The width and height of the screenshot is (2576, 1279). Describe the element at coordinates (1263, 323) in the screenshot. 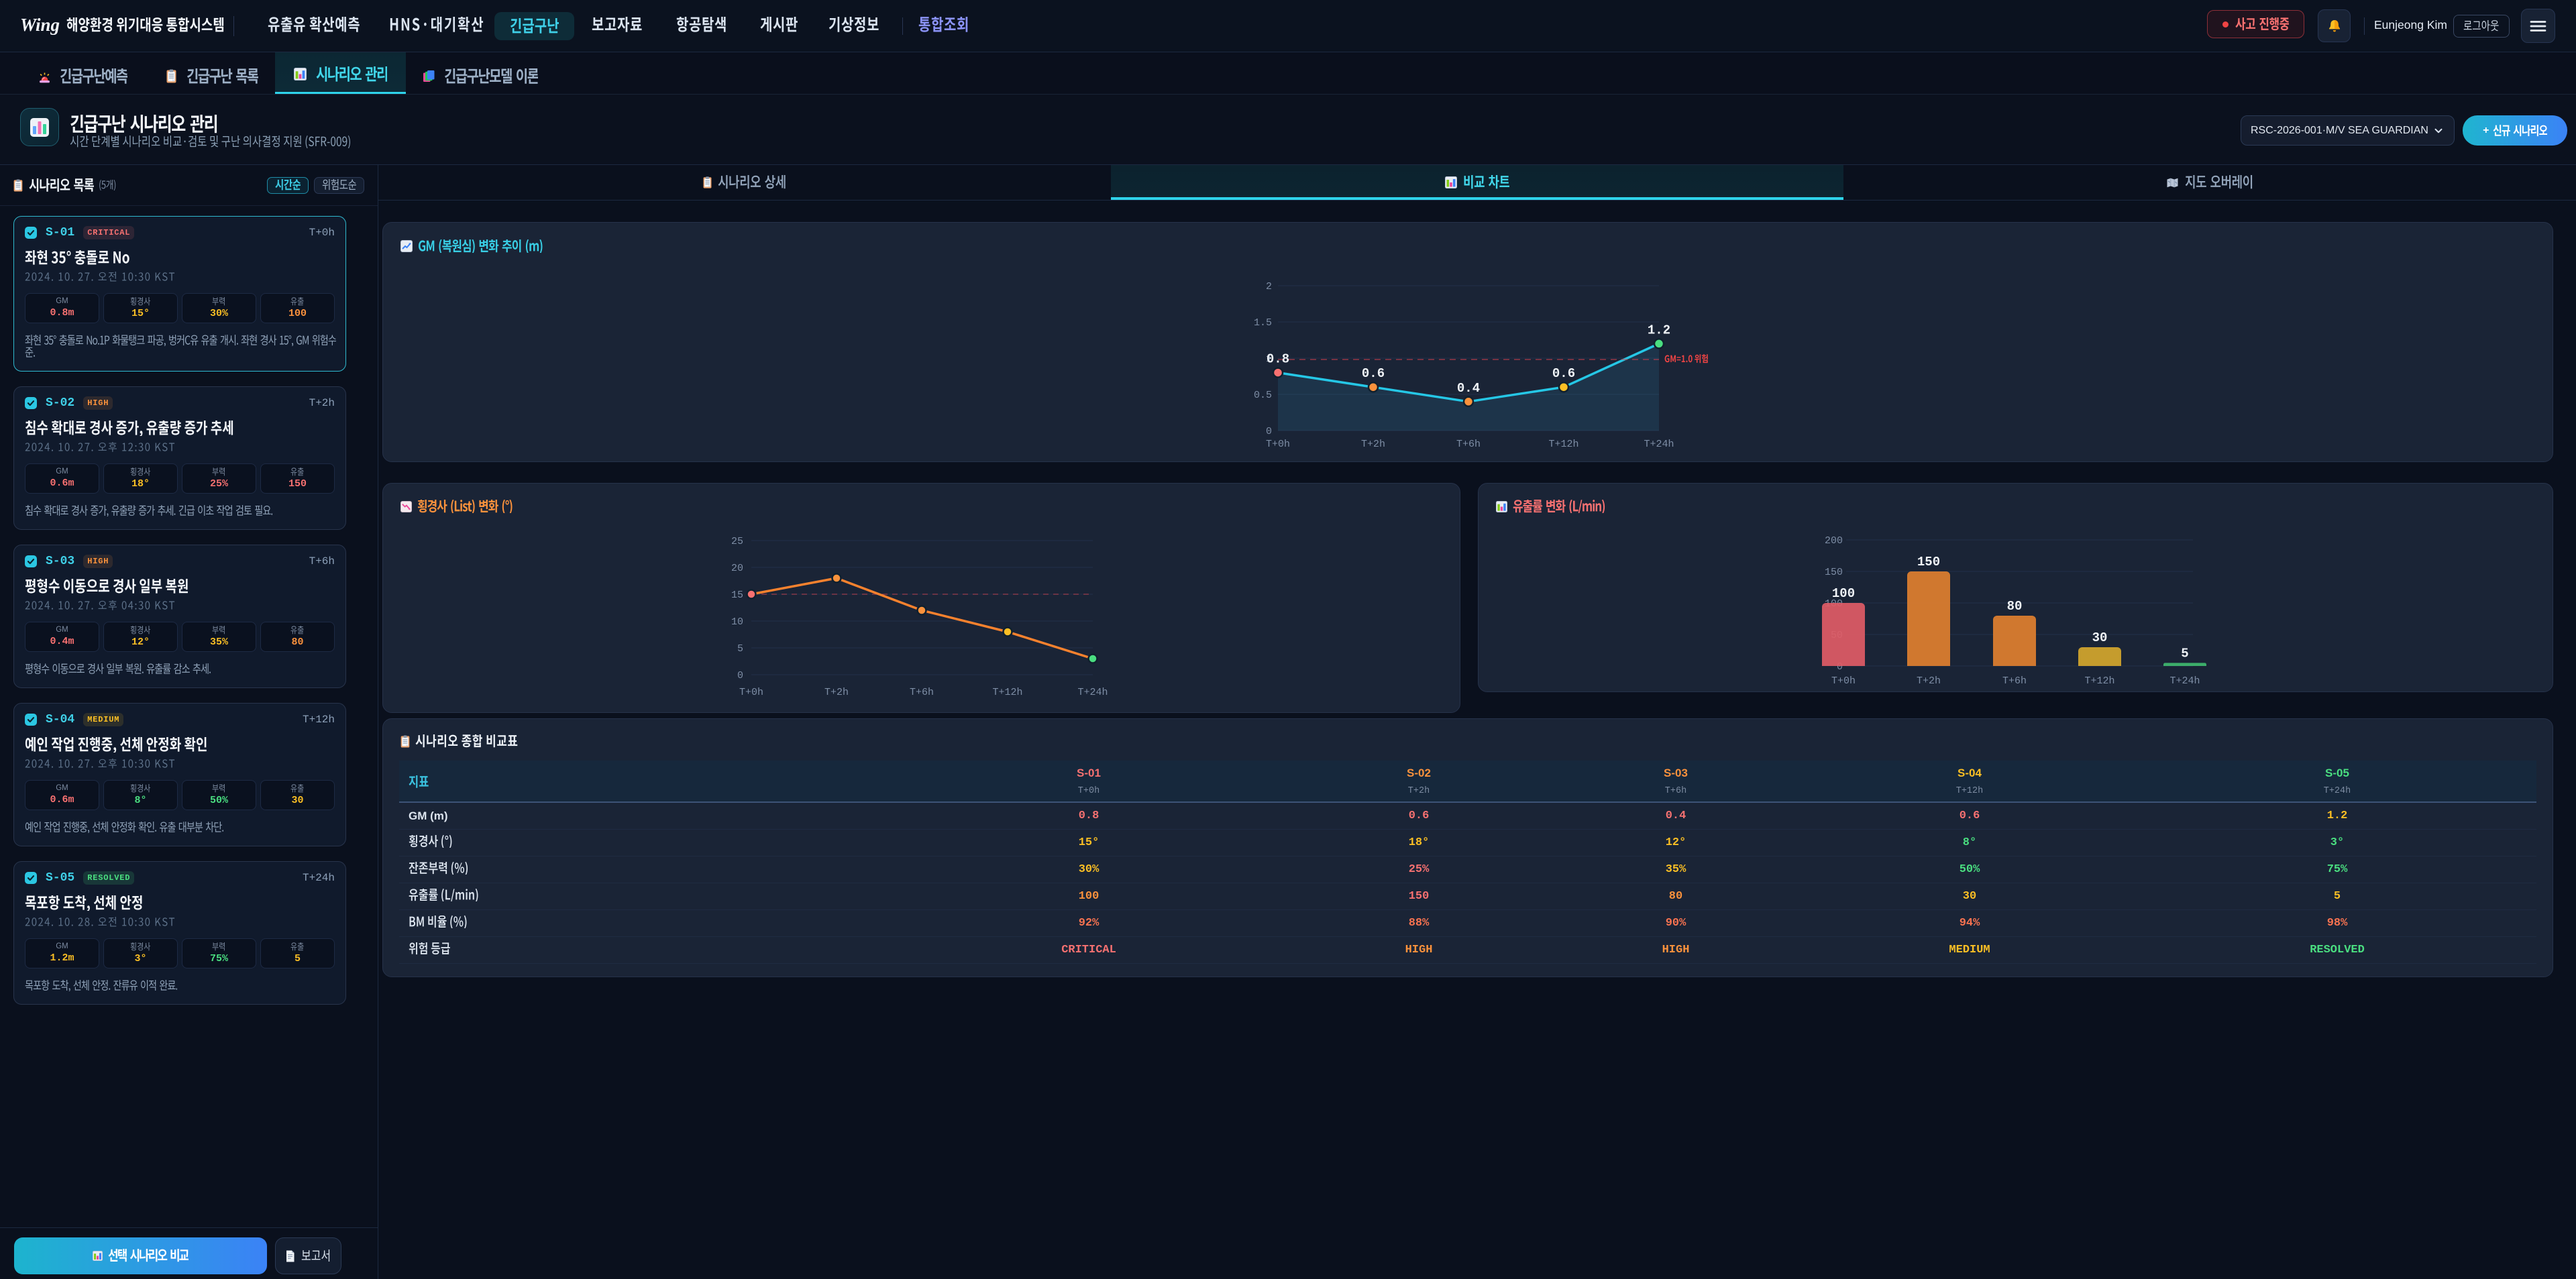

I see `svg-text: 1.5` at that location.